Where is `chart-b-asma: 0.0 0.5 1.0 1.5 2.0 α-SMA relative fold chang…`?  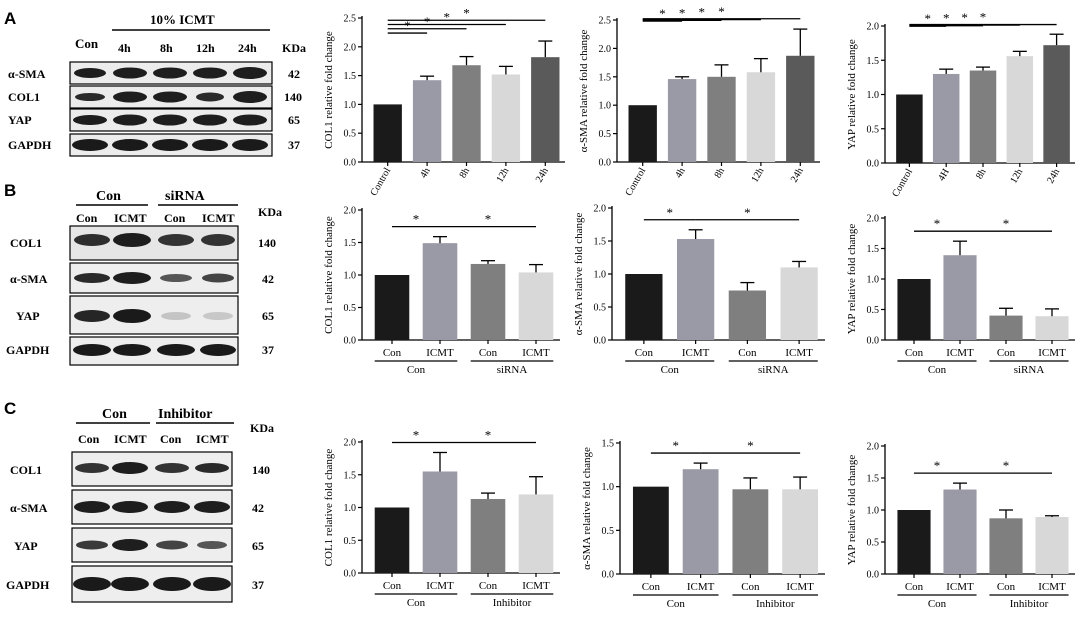 chart-b-asma: 0.0 0.5 1.0 1.5 2.0 α-SMA relative fold chang… is located at coordinates (699, 290).